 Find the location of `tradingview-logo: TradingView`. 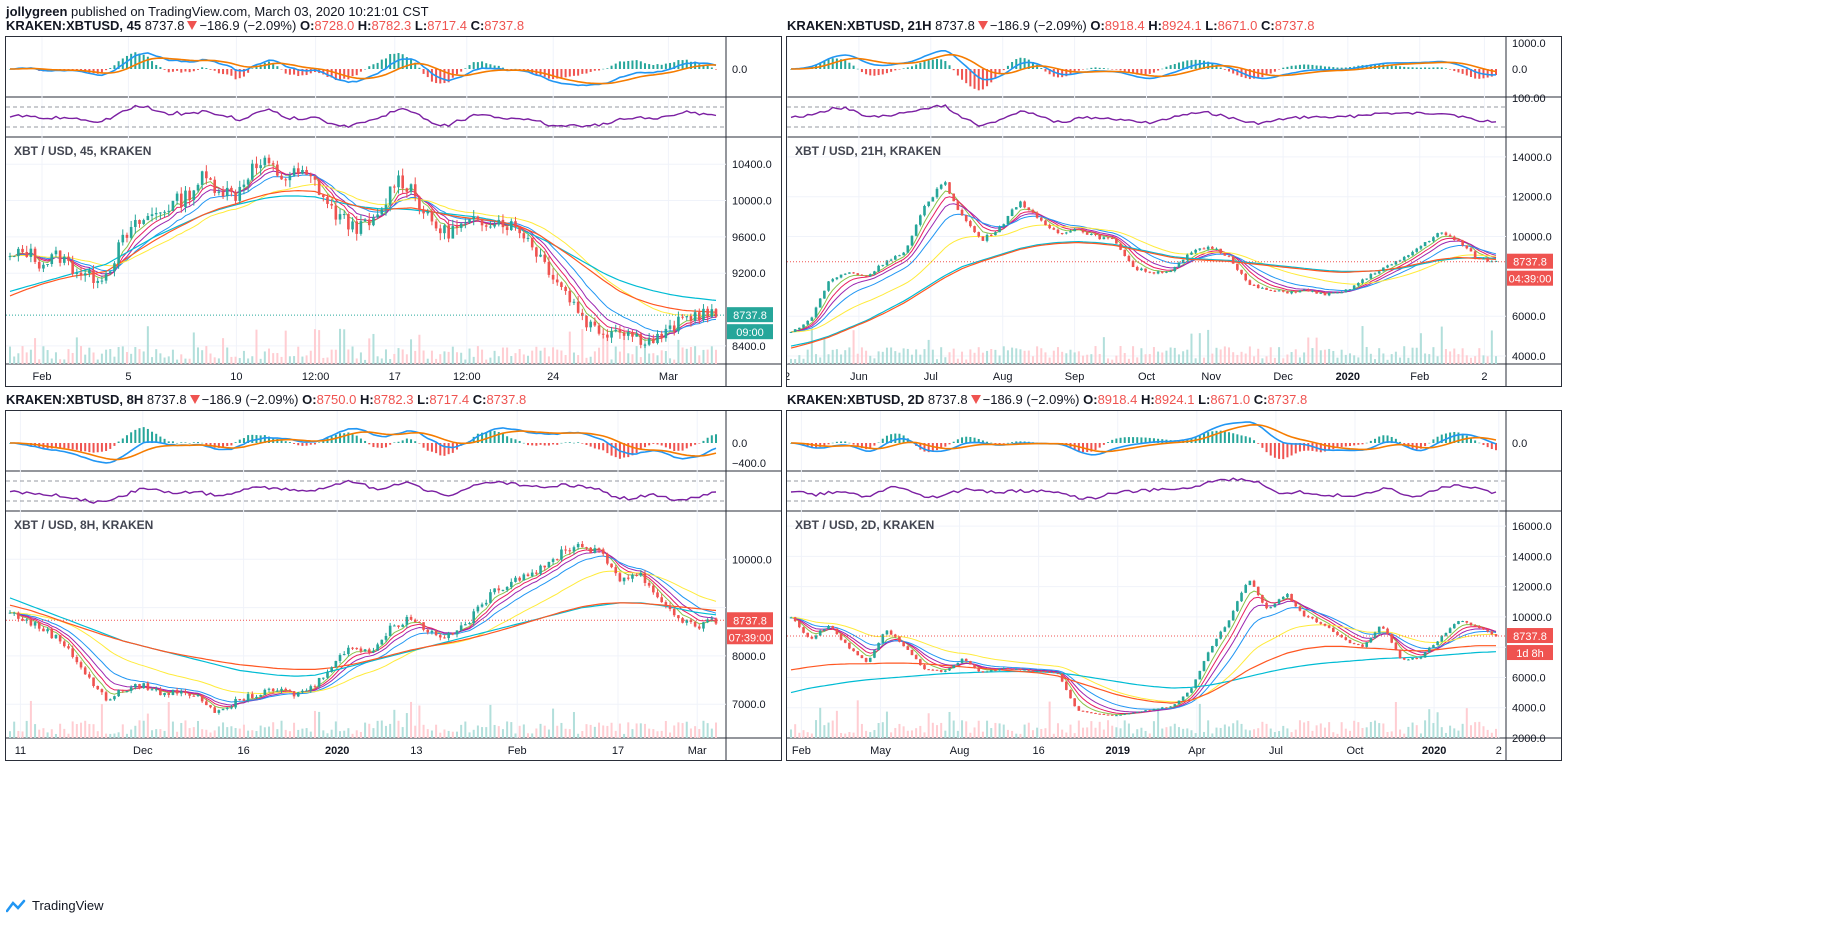

tradingview-logo: TradingView is located at coordinates (55, 905).